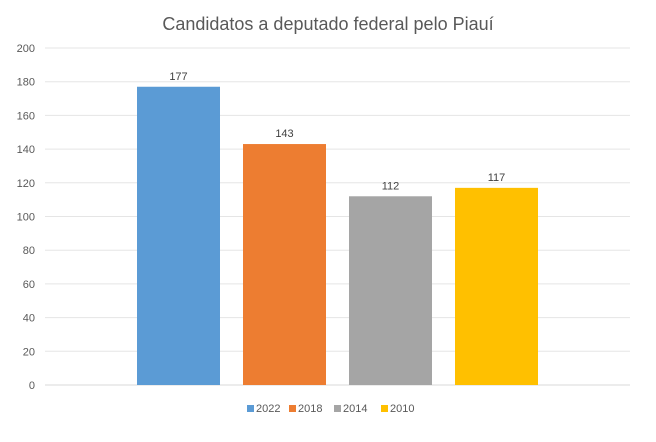 This screenshot has height=442, width=656. Describe the element at coordinates (284, 134) in the screenshot. I see `data-label: 143` at that location.